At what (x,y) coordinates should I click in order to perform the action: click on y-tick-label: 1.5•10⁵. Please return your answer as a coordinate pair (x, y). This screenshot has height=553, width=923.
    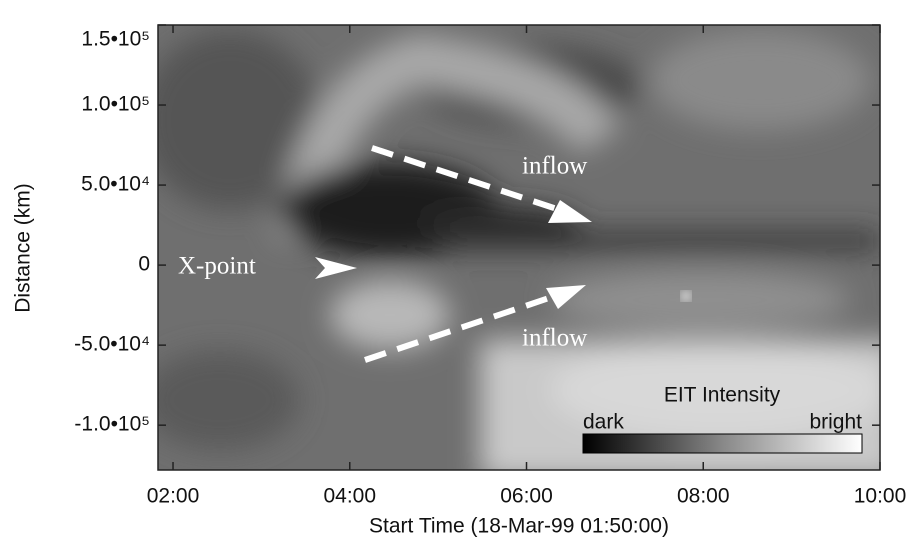
    Looking at the image, I should click on (115, 39).